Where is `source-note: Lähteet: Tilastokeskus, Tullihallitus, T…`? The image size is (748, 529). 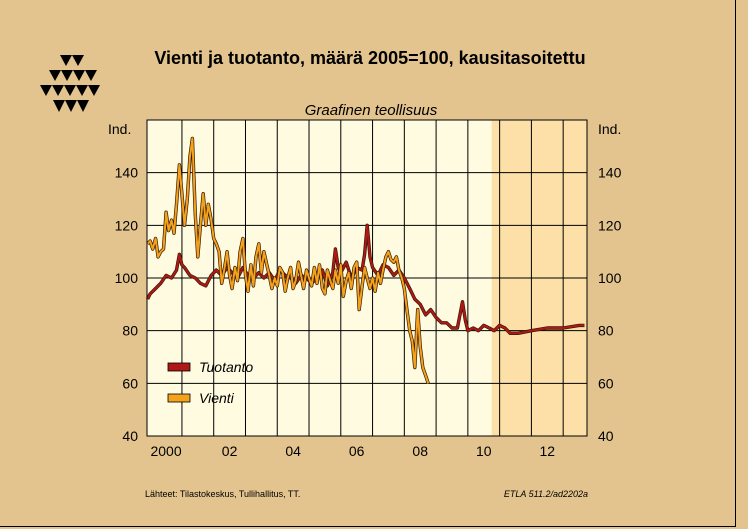
source-note: Lähteet: Tilastokeskus, Tullihallitus, T… is located at coordinates (222, 494).